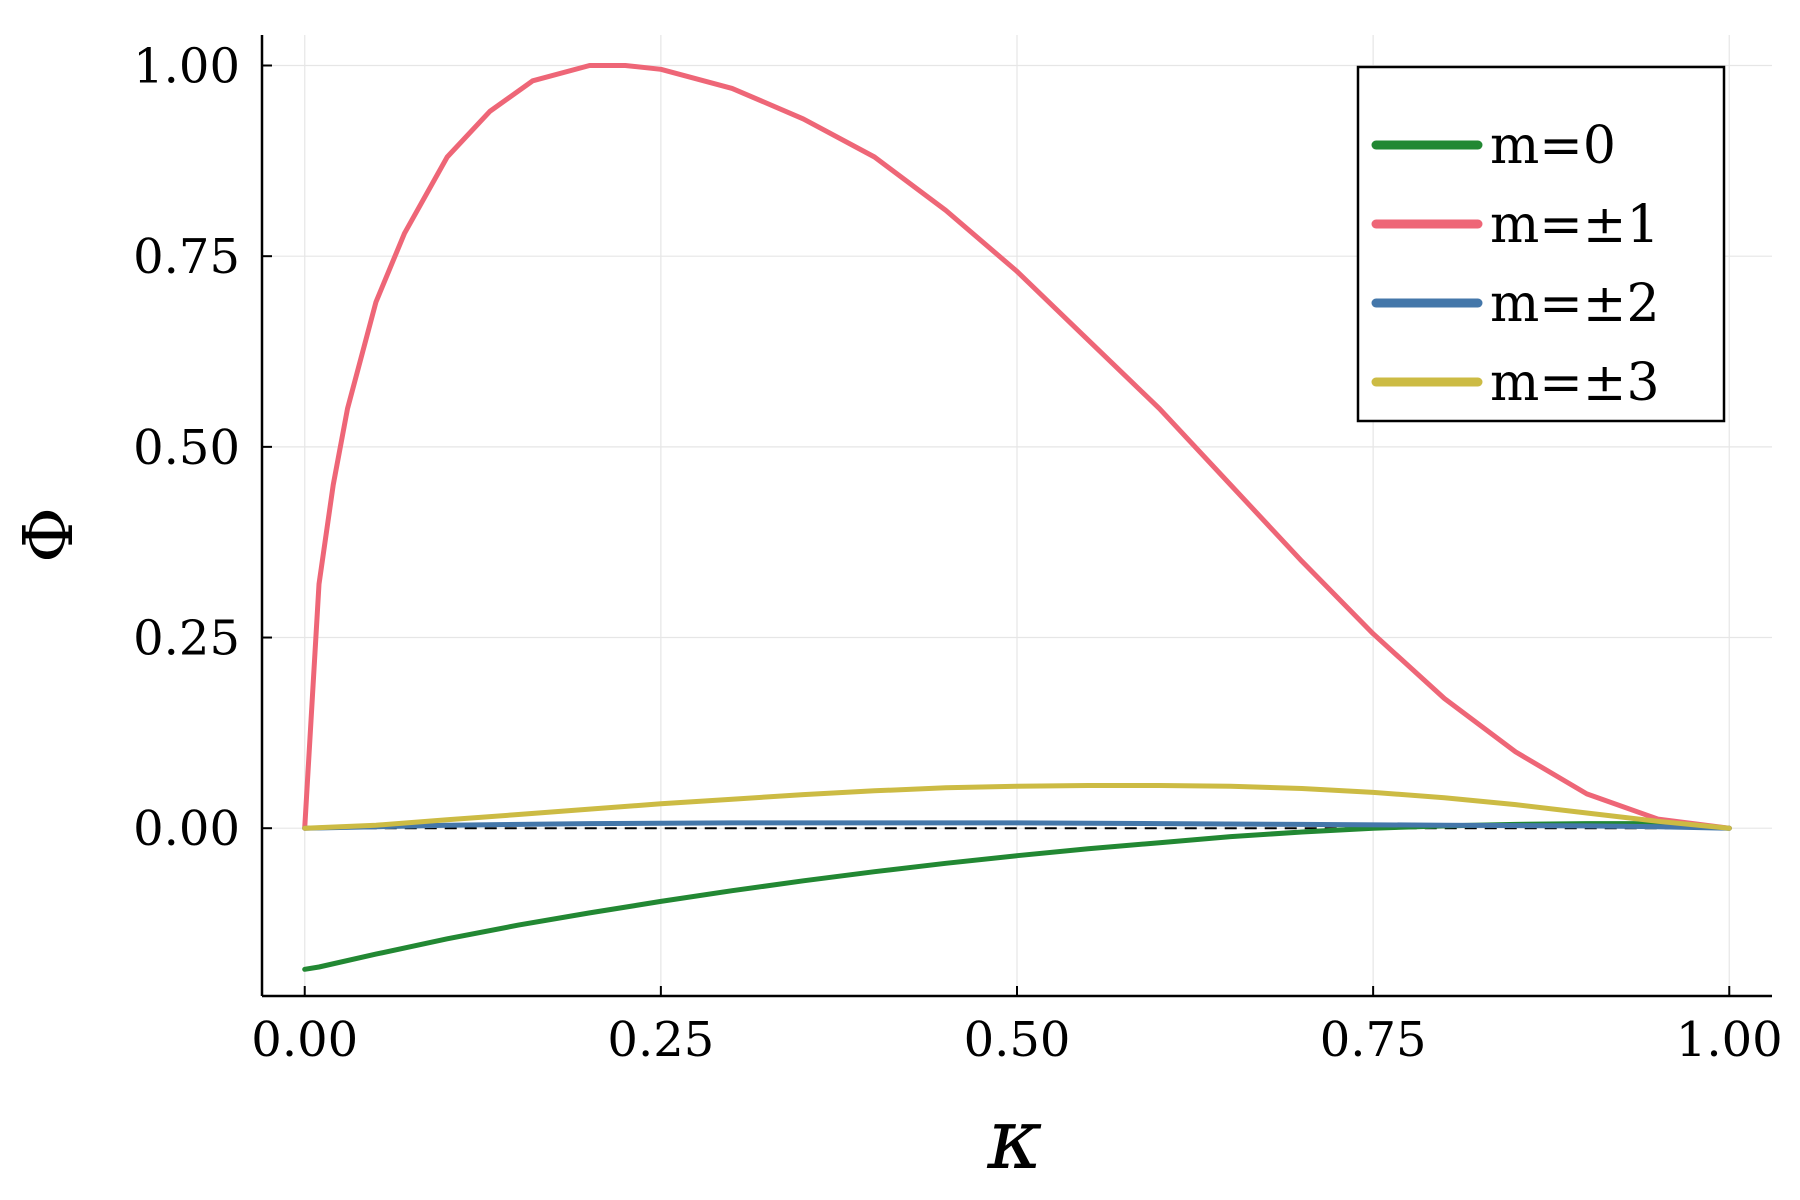 The height and width of the screenshot is (1200, 1800). What do you see at coordinates (1575, 225) in the screenshot?
I see `legend-label: m=±1` at bounding box center [1575, 225].